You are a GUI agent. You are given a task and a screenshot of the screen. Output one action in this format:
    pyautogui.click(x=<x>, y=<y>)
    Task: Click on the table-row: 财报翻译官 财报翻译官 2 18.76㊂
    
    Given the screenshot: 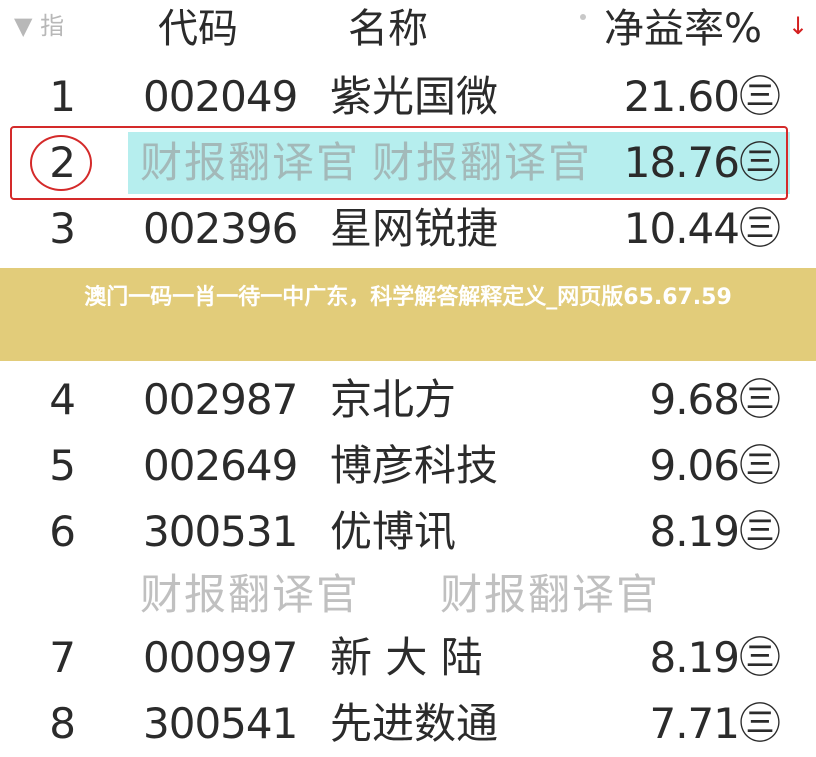 What is the action you would take?
    pyautogui.click(x=408, y=163)
    